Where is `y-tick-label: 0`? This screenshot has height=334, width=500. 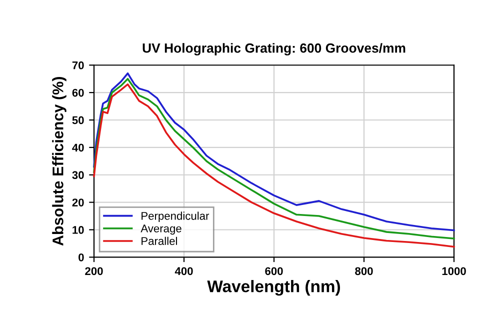
y-tick-label: 0 is located at coordinates (81, 257).